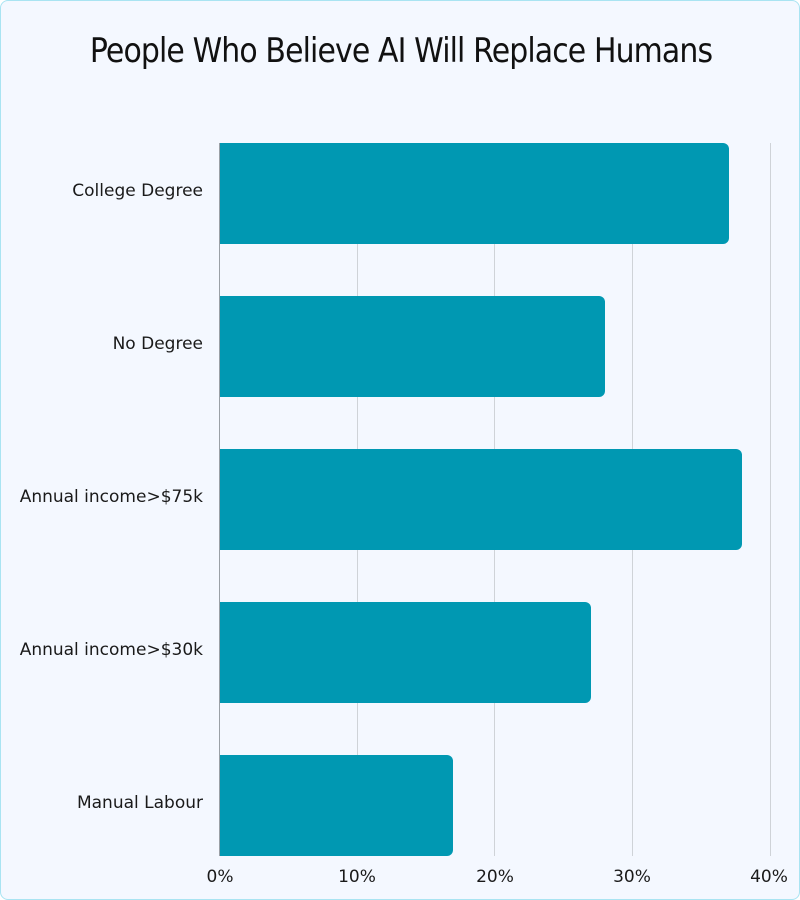  What do you see at coordinates (139, 803) in the screenshot?
I see `y-label-manual-labour: Manual Labour` at bounding box center [139, 803].